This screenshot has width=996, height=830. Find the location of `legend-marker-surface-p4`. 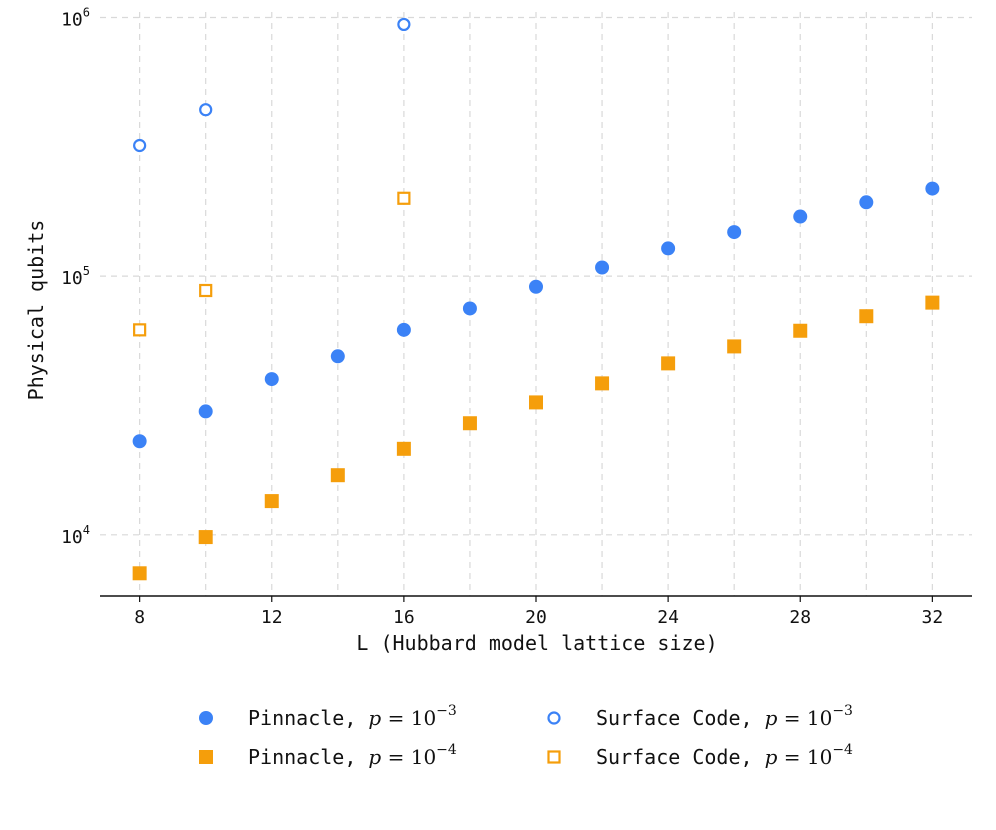

legend-marker-surface-p4 is located at coordinates (554, 757).